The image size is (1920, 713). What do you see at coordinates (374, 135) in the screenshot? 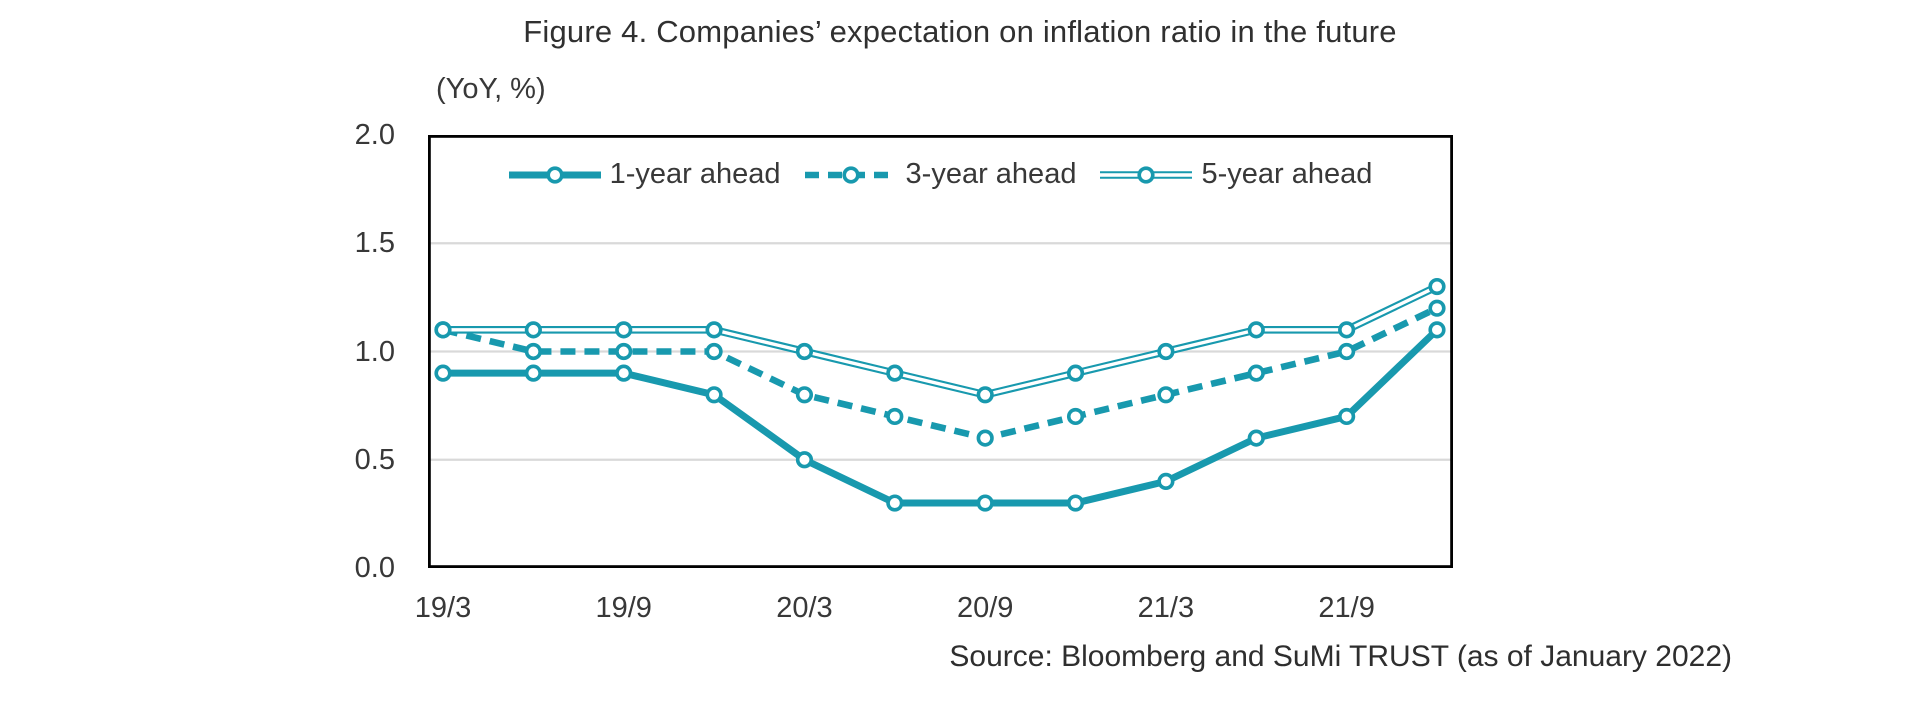
I see `y-tick-label: 2.0` at bounding box center [374, 135].